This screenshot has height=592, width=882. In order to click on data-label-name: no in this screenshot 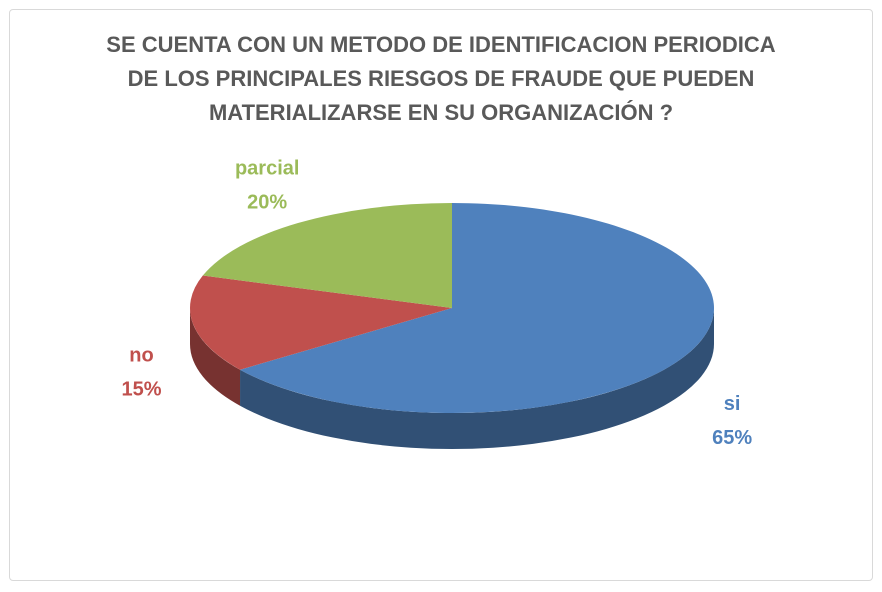, I will do `click(141, 356)`.